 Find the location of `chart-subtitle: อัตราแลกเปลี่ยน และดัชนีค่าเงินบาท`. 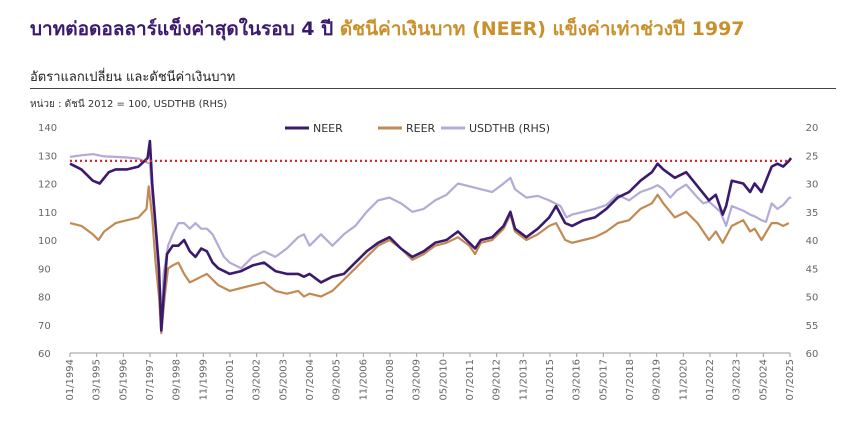

chart-subtitle: อัตราแลกเปลี่ยน และดัชนีค่าเงินบาท is located at coordinates (133, 77).